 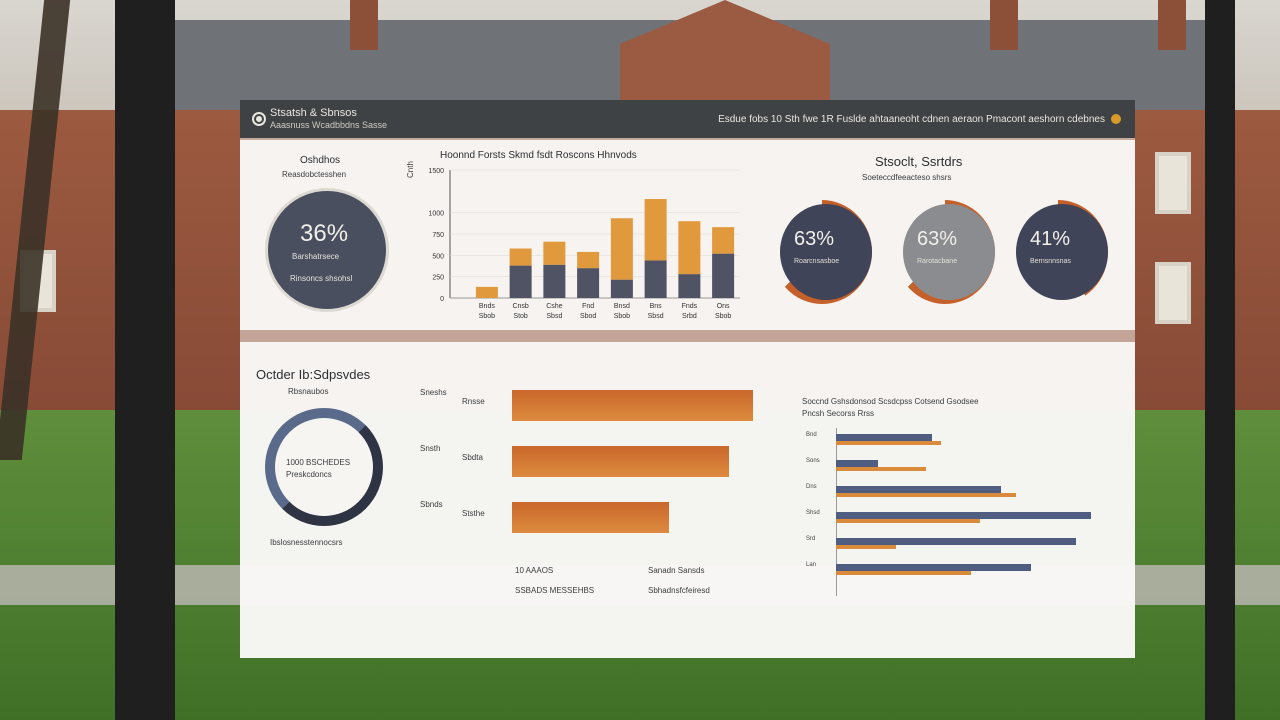 What do you see at coordinates (690, 306) in the screenshot?
I see `x-tick-label: Fnds` at bounding box center [690, 306].